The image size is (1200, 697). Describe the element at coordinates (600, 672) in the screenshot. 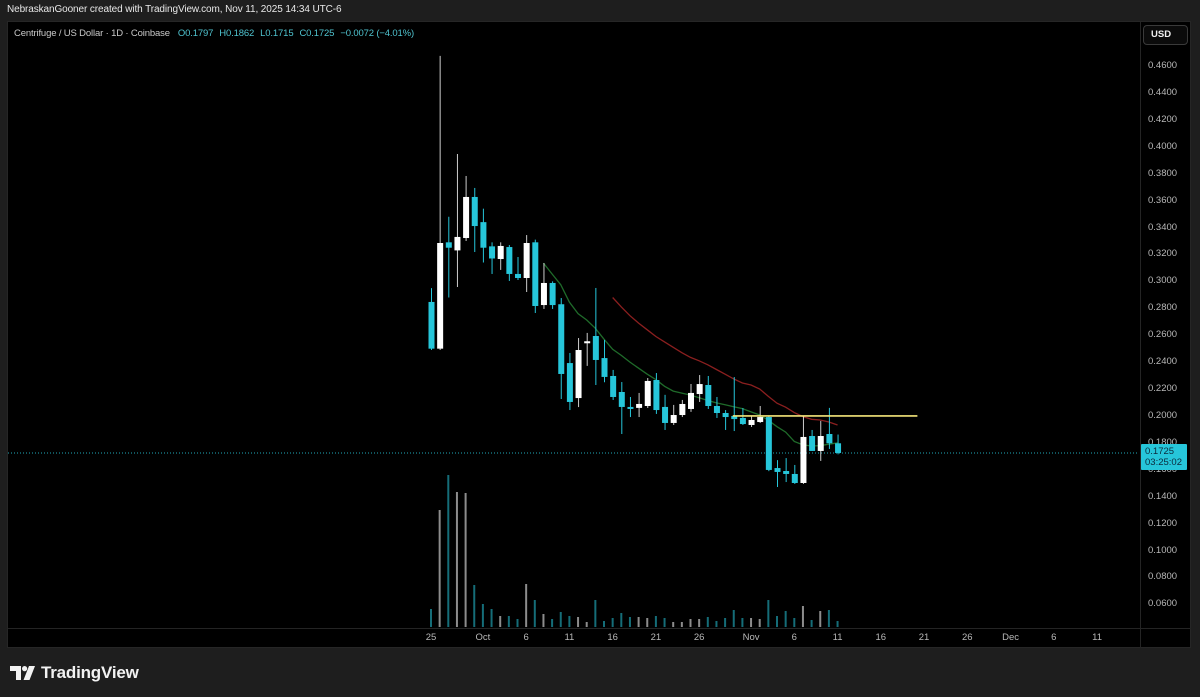

I see `footer` at that location.